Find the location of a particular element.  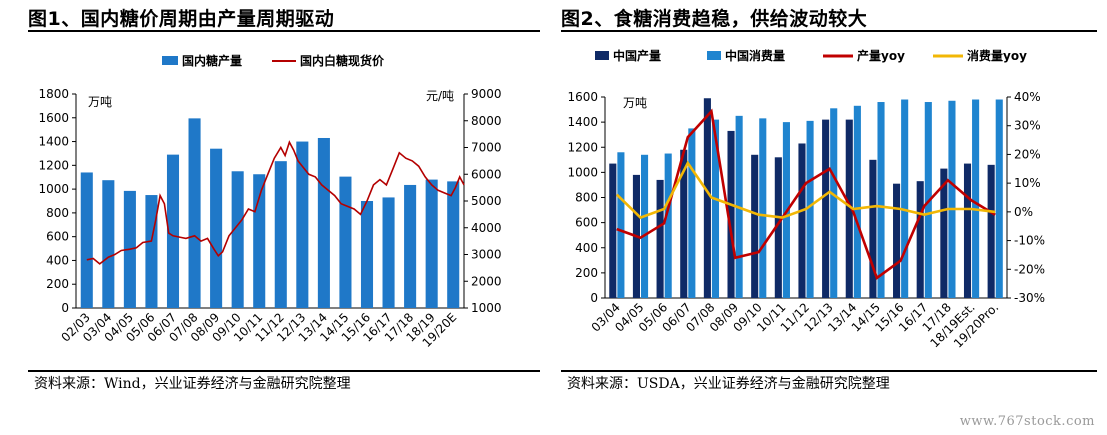

y-tick-label-right: 10% is located at coordinates (1027, 183).